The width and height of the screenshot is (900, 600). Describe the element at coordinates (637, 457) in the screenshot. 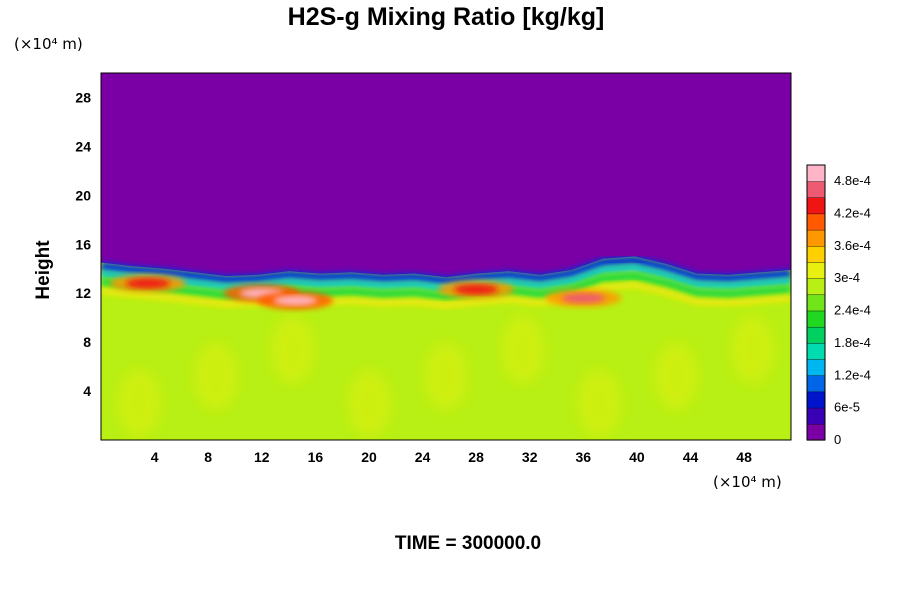

I see `x-tick-label: 40` at that location.